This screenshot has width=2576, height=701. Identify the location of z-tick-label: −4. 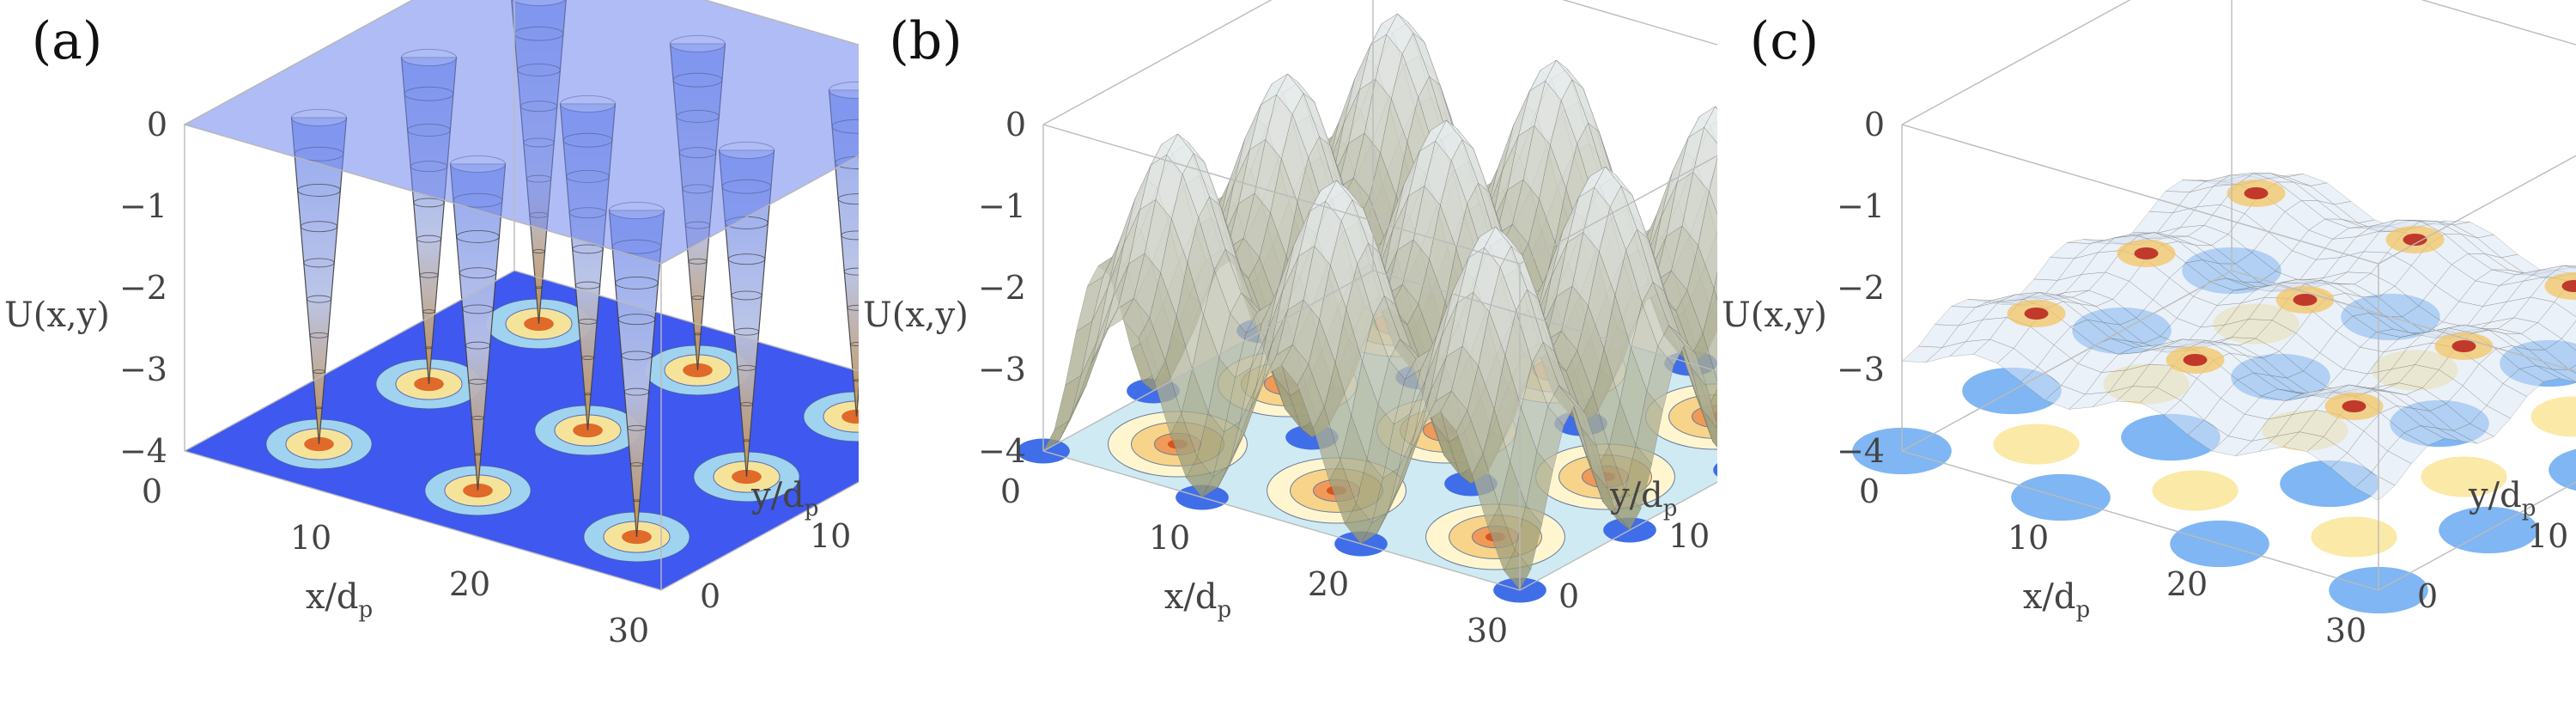
(1861, 451).